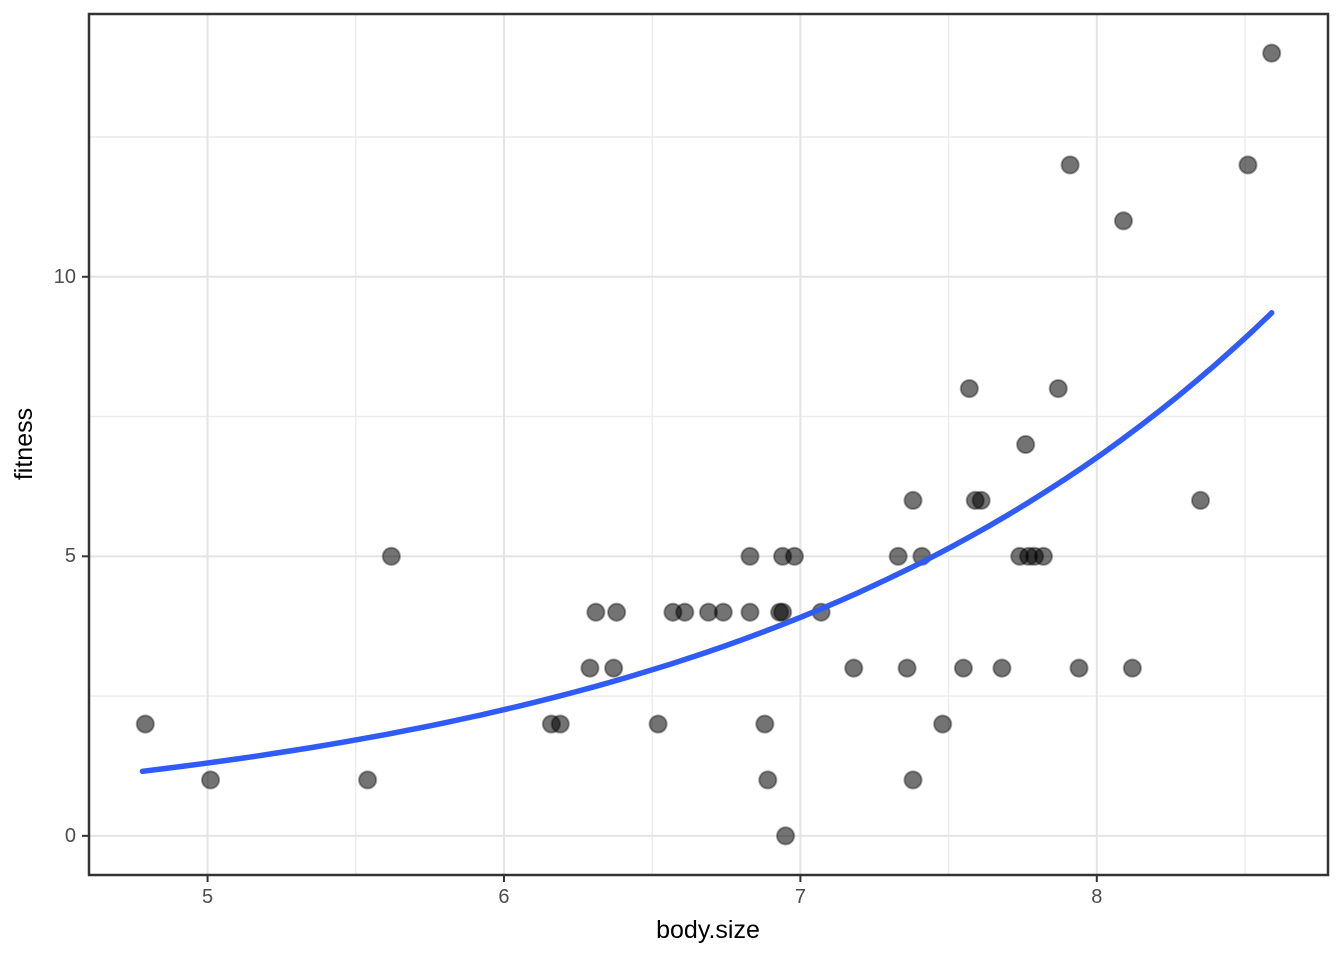 Image resolution: width=1344 pixels, height=960 pixels. Describe the element at coordinates (708, 930) in the screenshot. I see `x-axis-title: body.size` at that location.